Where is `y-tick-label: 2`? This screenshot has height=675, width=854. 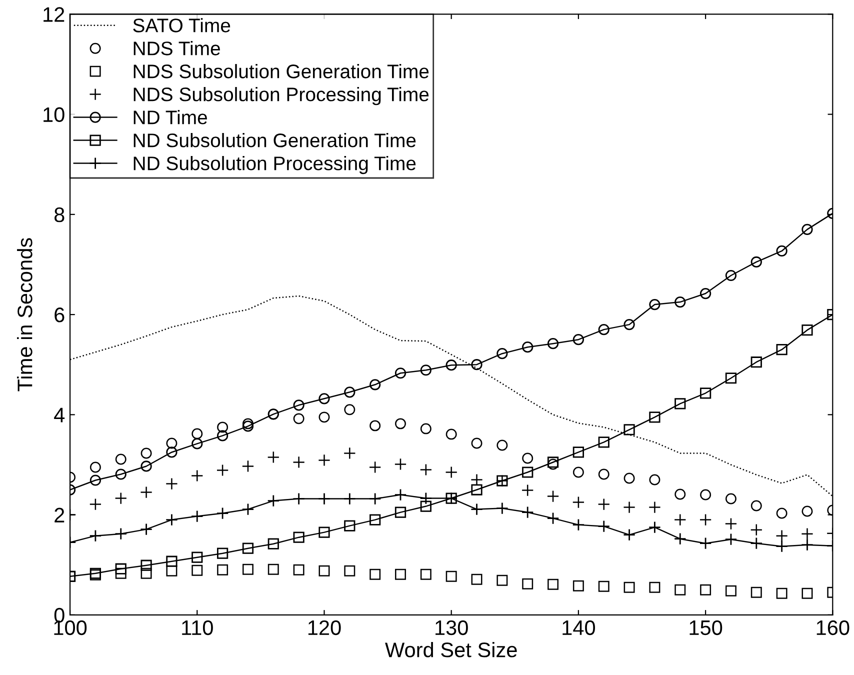 y-tick-label: 2 is located at coordinates (59, 515).